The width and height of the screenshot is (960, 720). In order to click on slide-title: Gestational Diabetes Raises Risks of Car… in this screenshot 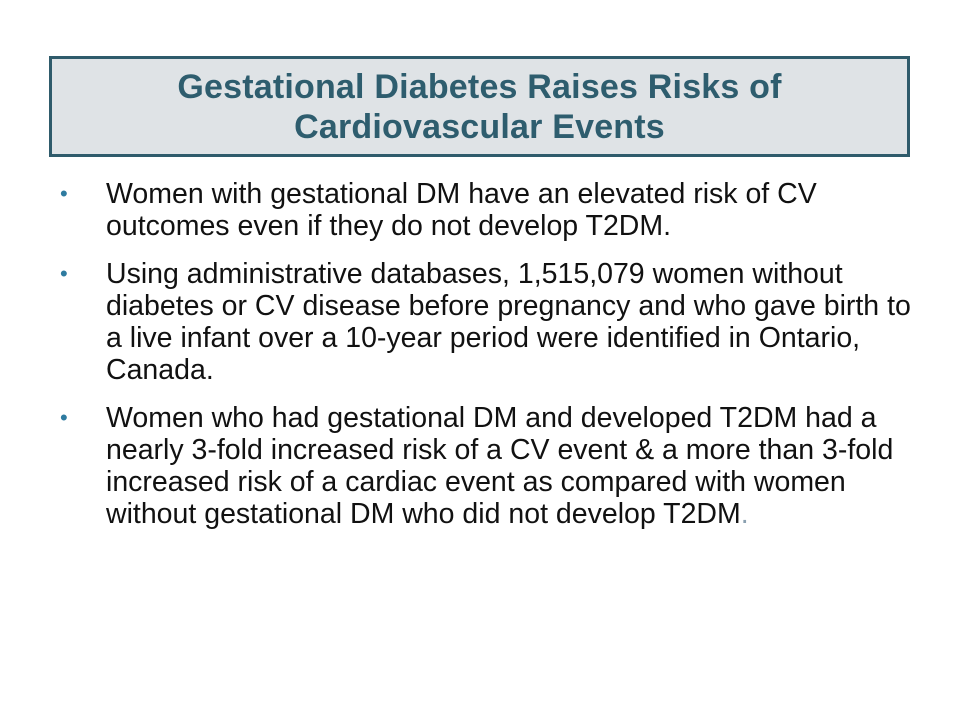, I will do `click(479, 106)`.